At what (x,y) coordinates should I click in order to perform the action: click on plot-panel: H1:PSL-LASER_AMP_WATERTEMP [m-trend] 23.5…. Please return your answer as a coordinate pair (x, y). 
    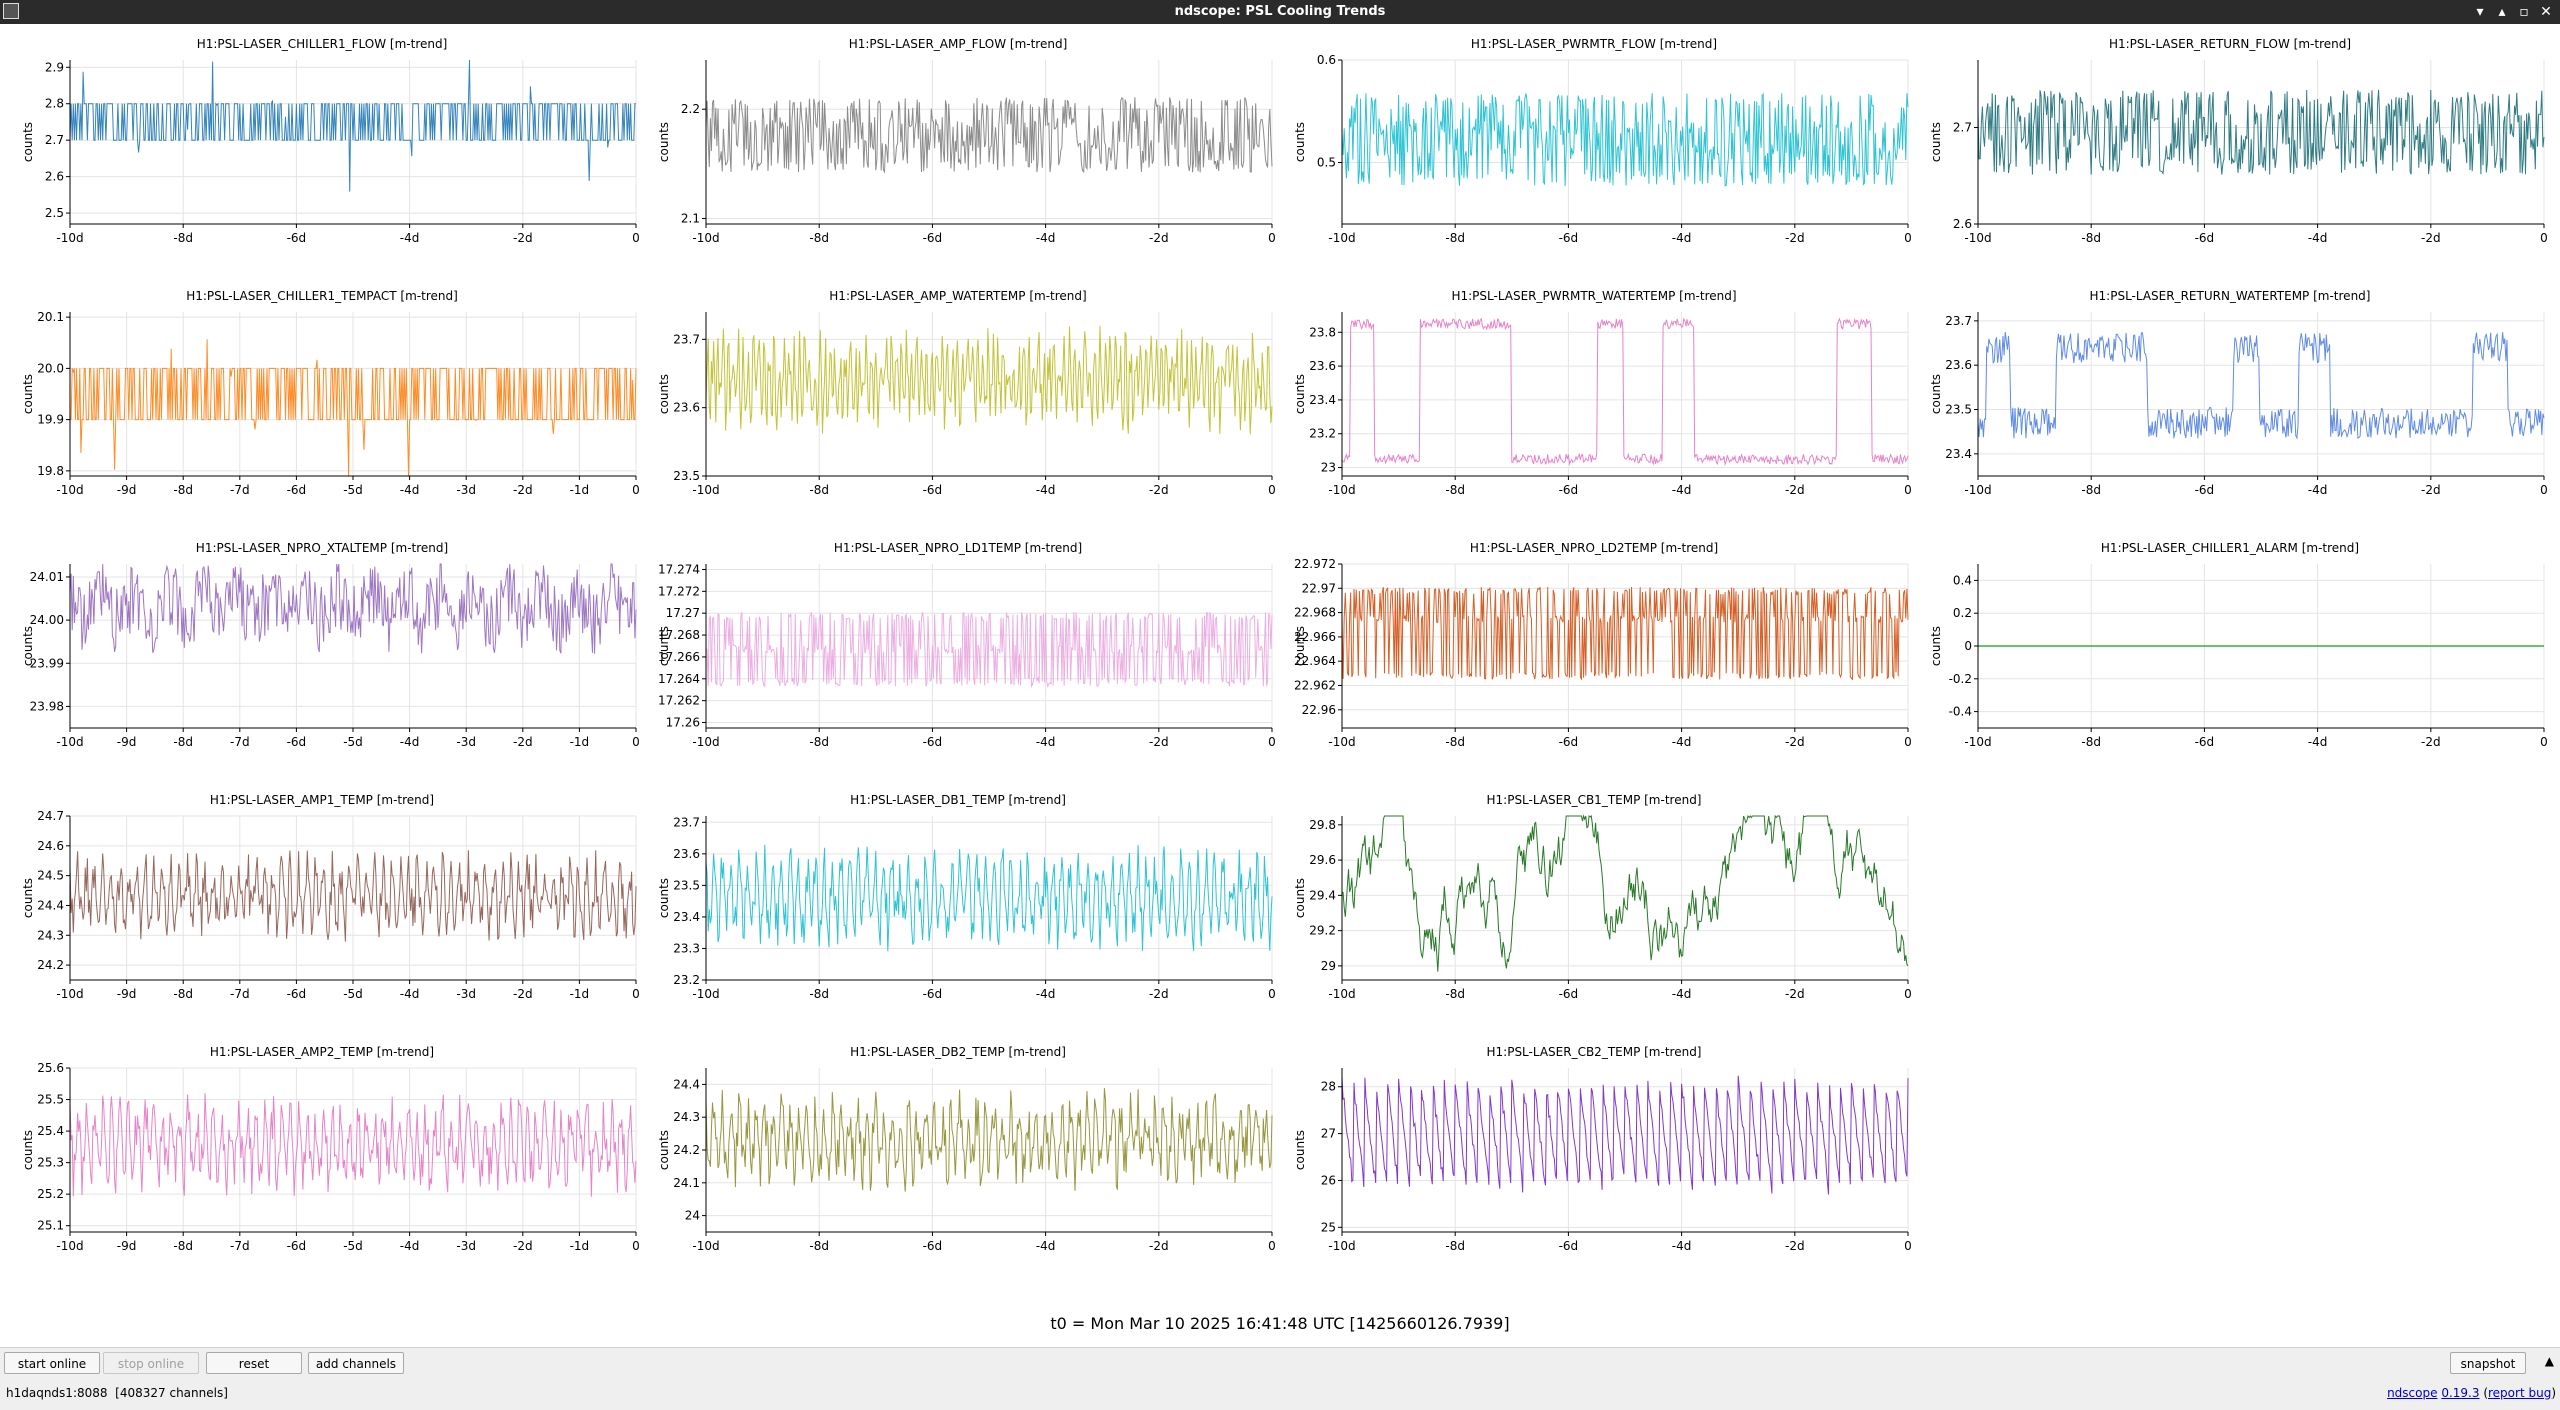
    Looking at the image, I should click on (966, 393).